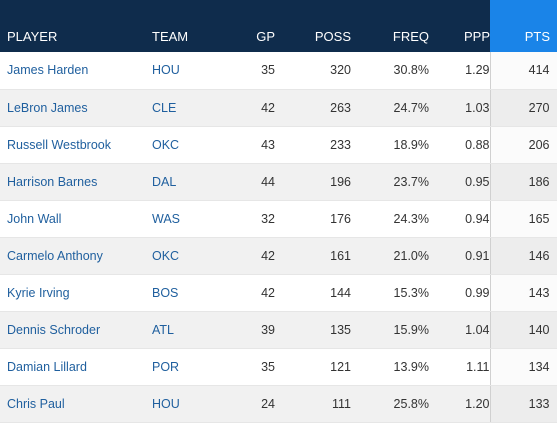 This screenshot has width=557, height=423. What do you see at coordinates (189, 367) in the screenshot?
I see `team-link: POR` at bounding box center [189, 367].